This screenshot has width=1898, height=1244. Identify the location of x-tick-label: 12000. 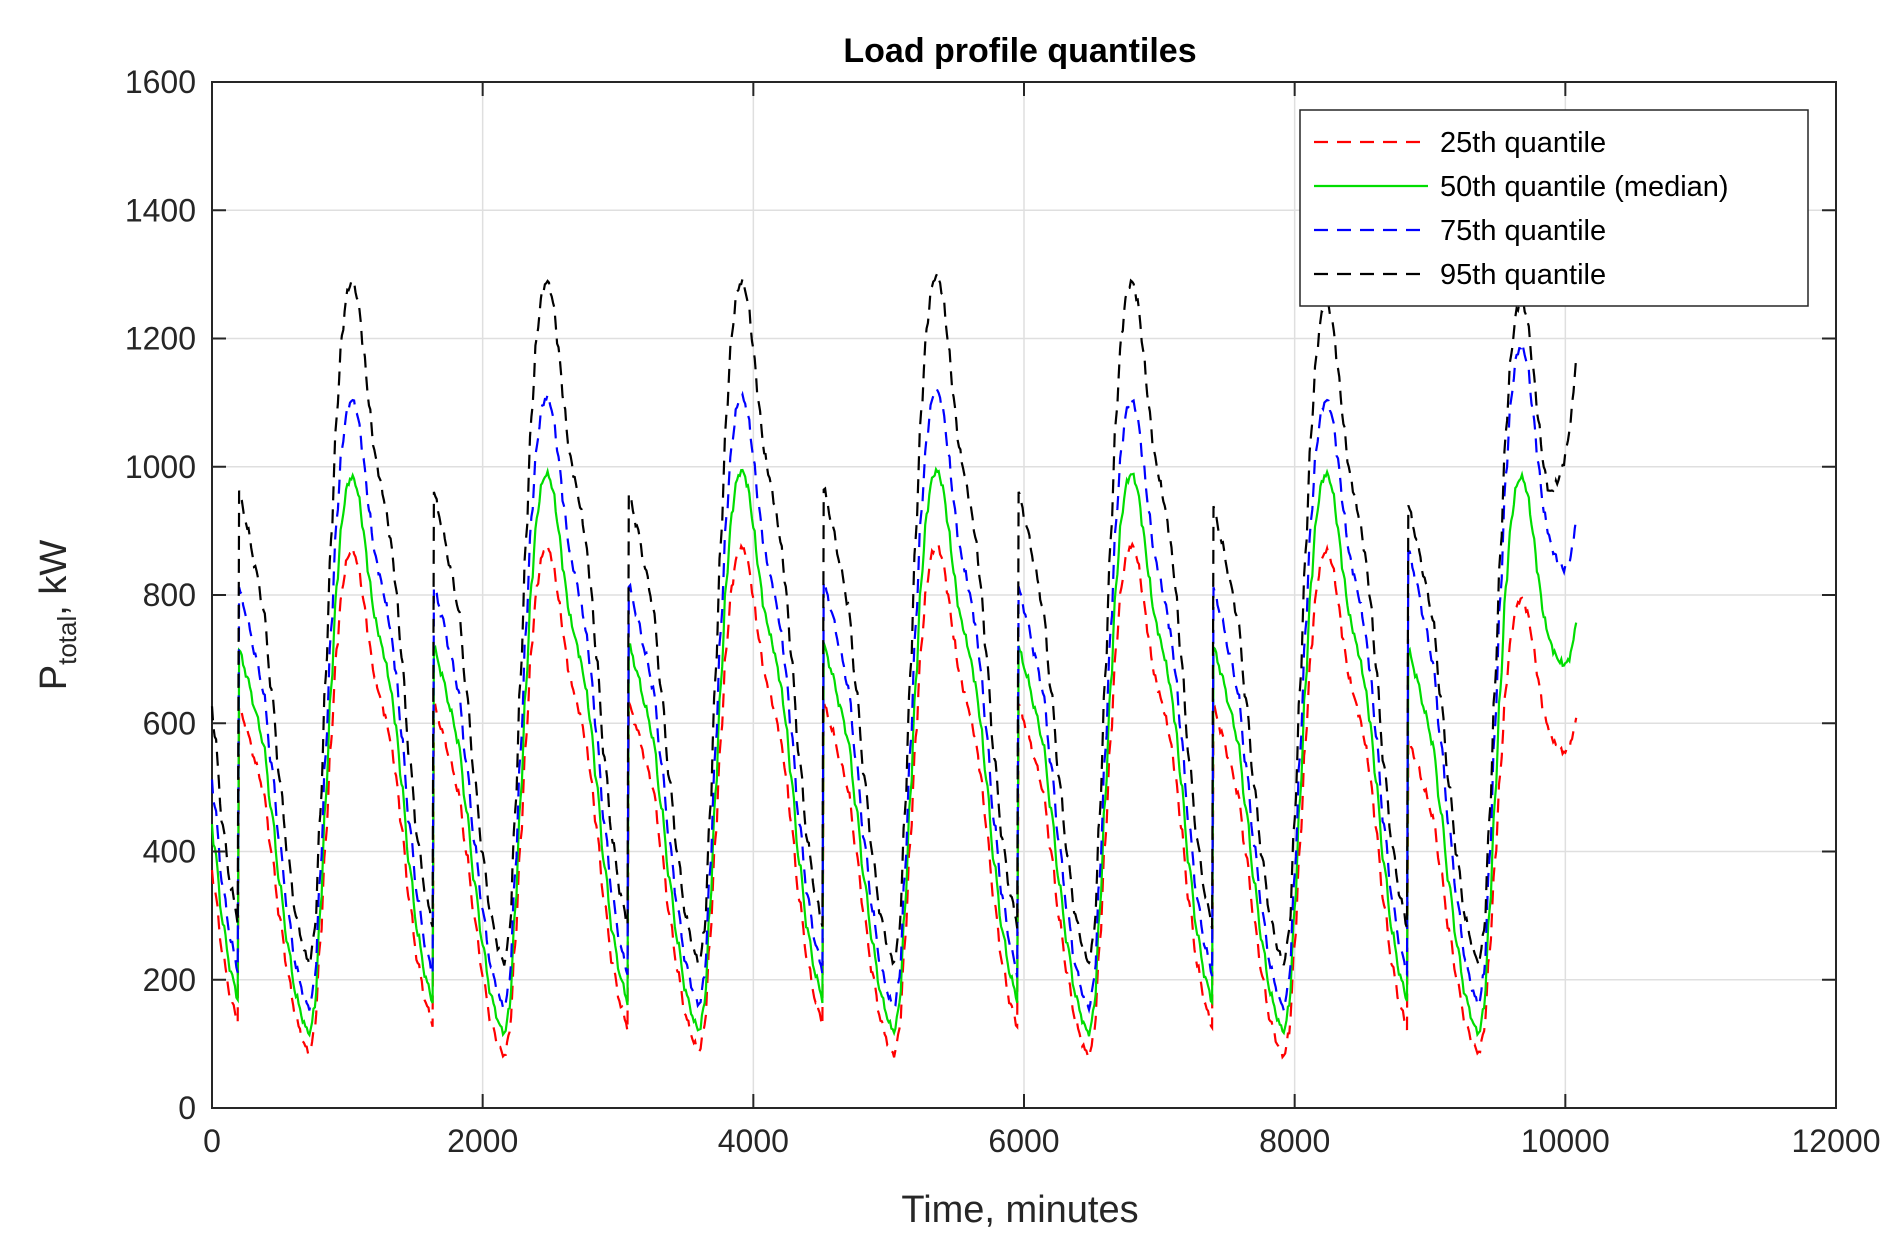
(1836, 1141).